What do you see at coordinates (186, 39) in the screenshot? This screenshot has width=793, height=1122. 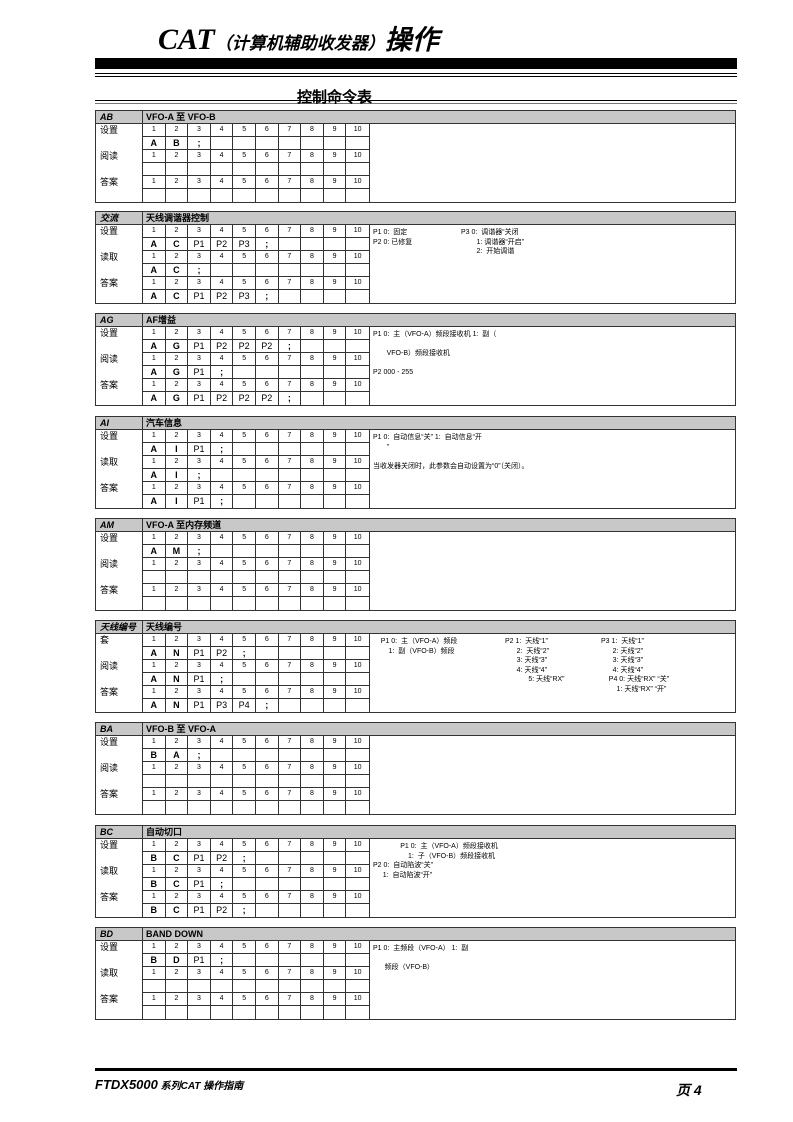 I see `title-cat: CAT` at bounding box center [186, 39].